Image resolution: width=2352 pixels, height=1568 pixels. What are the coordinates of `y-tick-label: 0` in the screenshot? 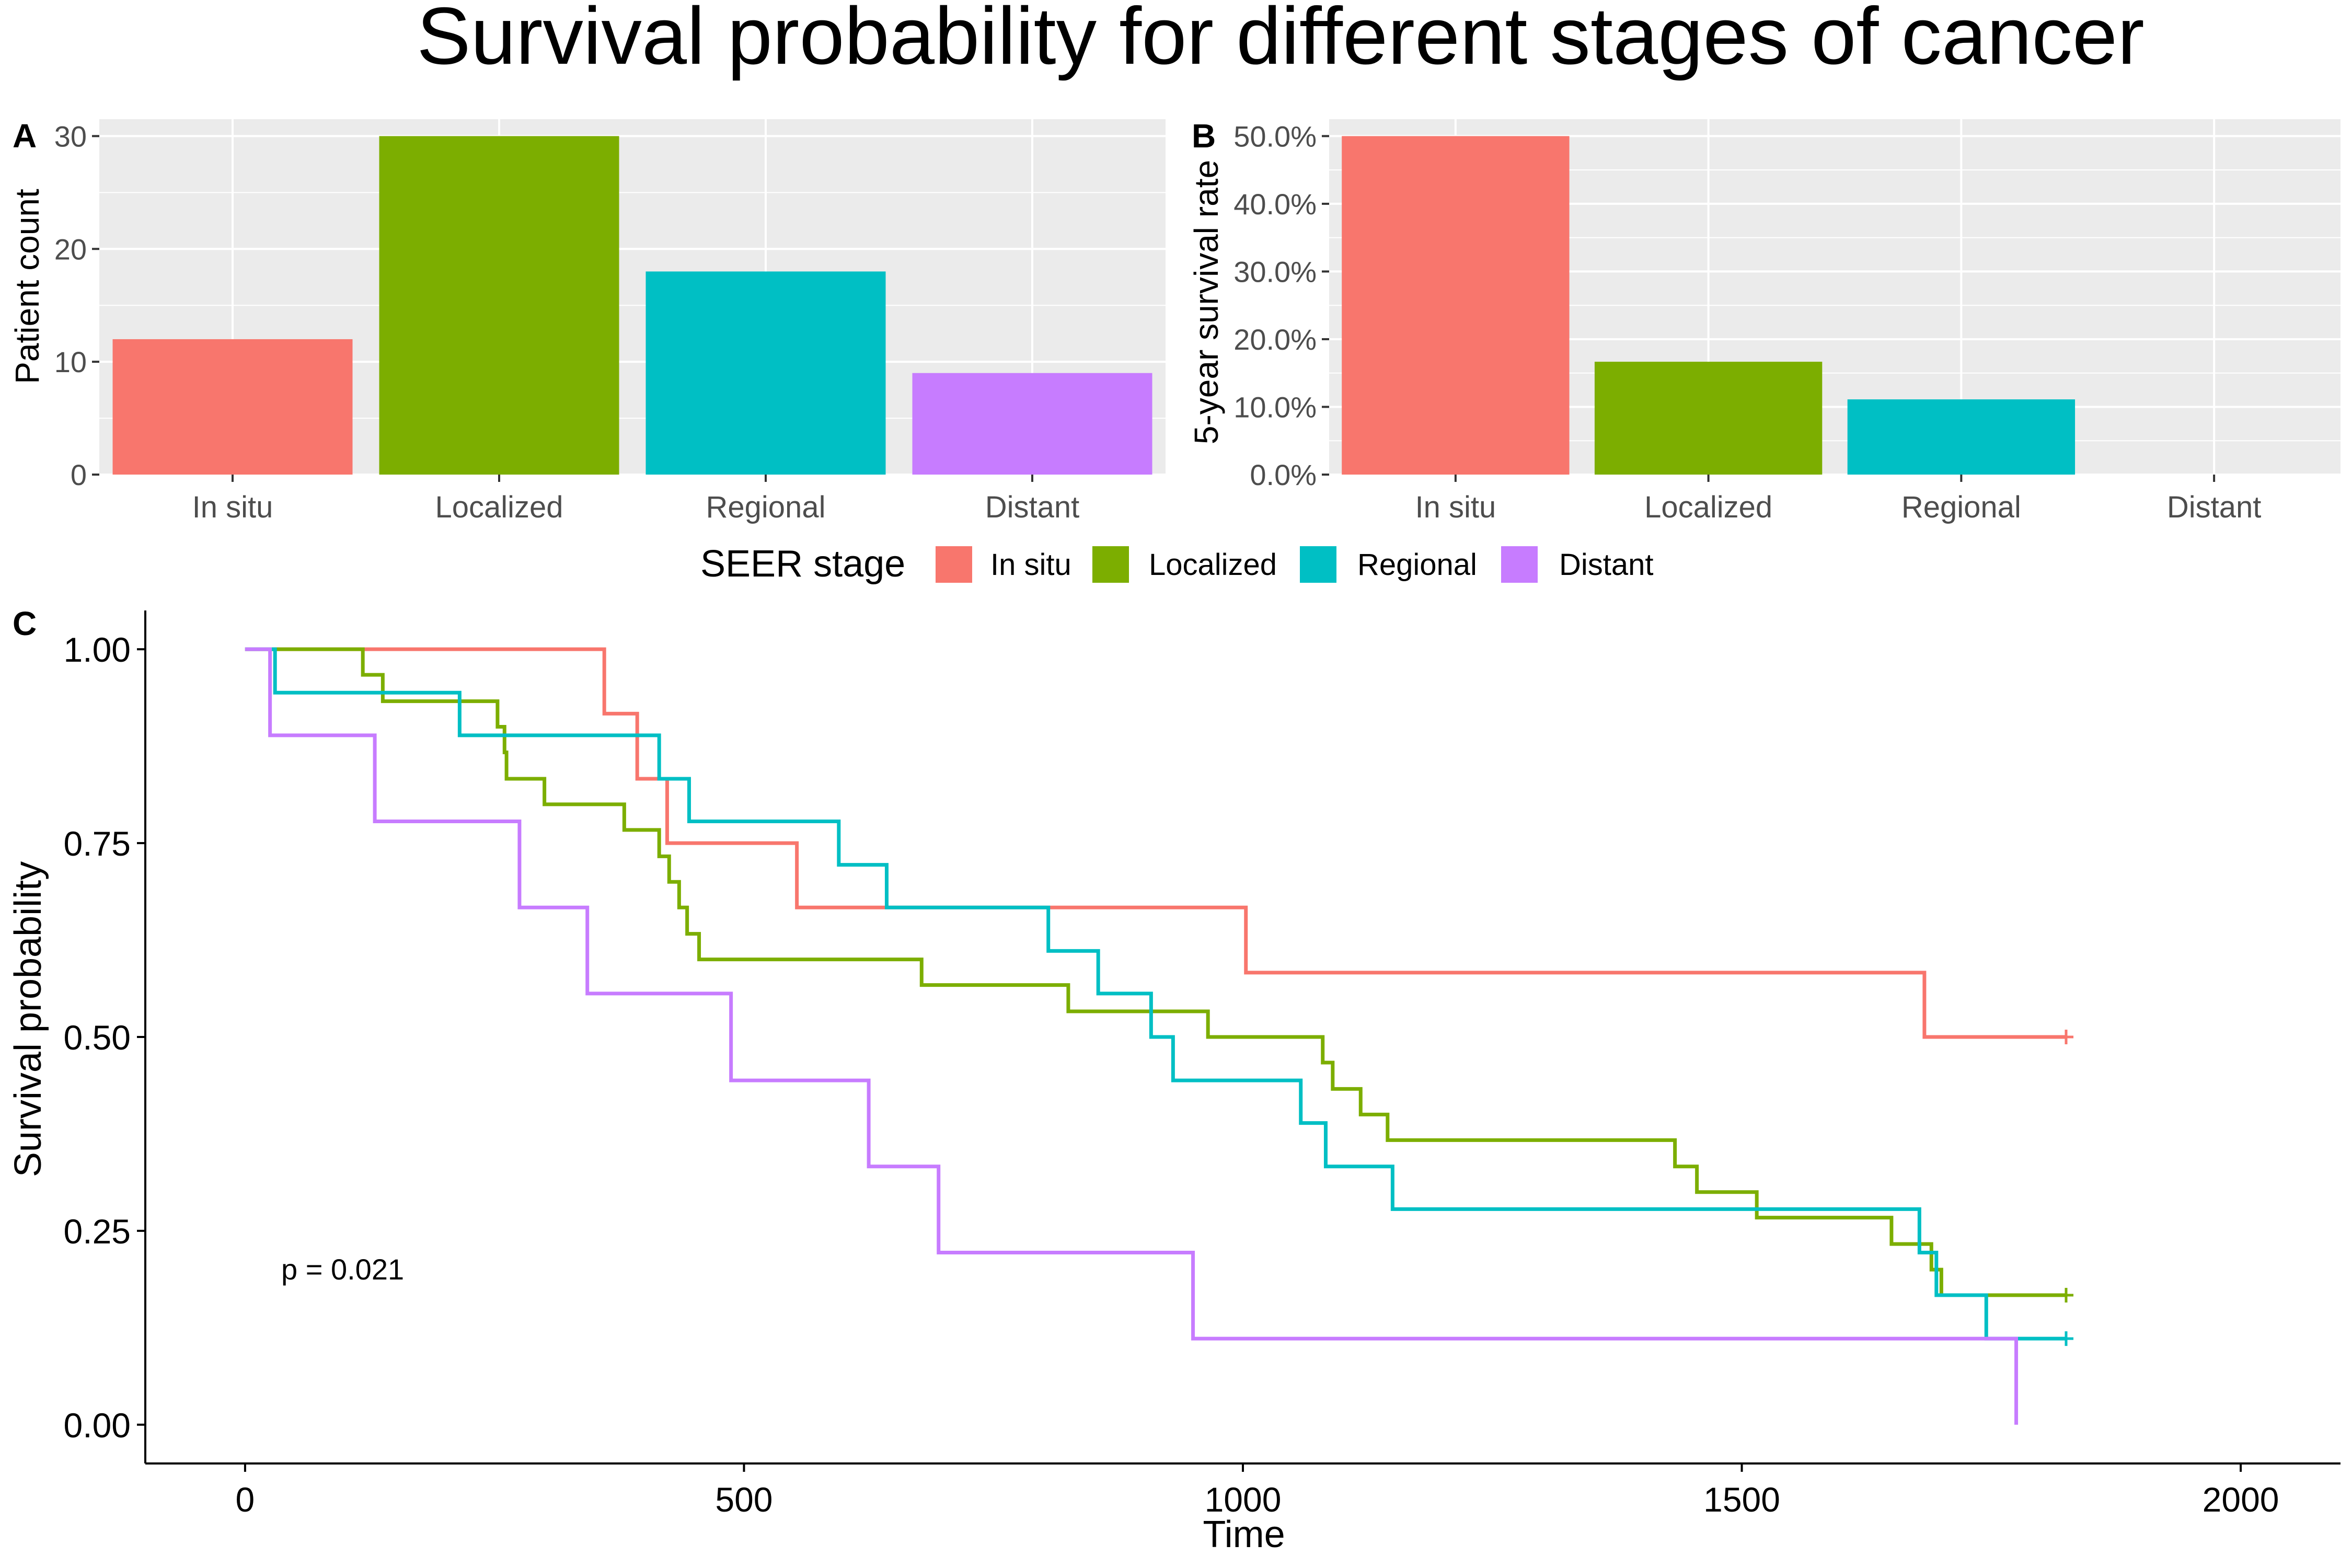 It's located at (79, 474).